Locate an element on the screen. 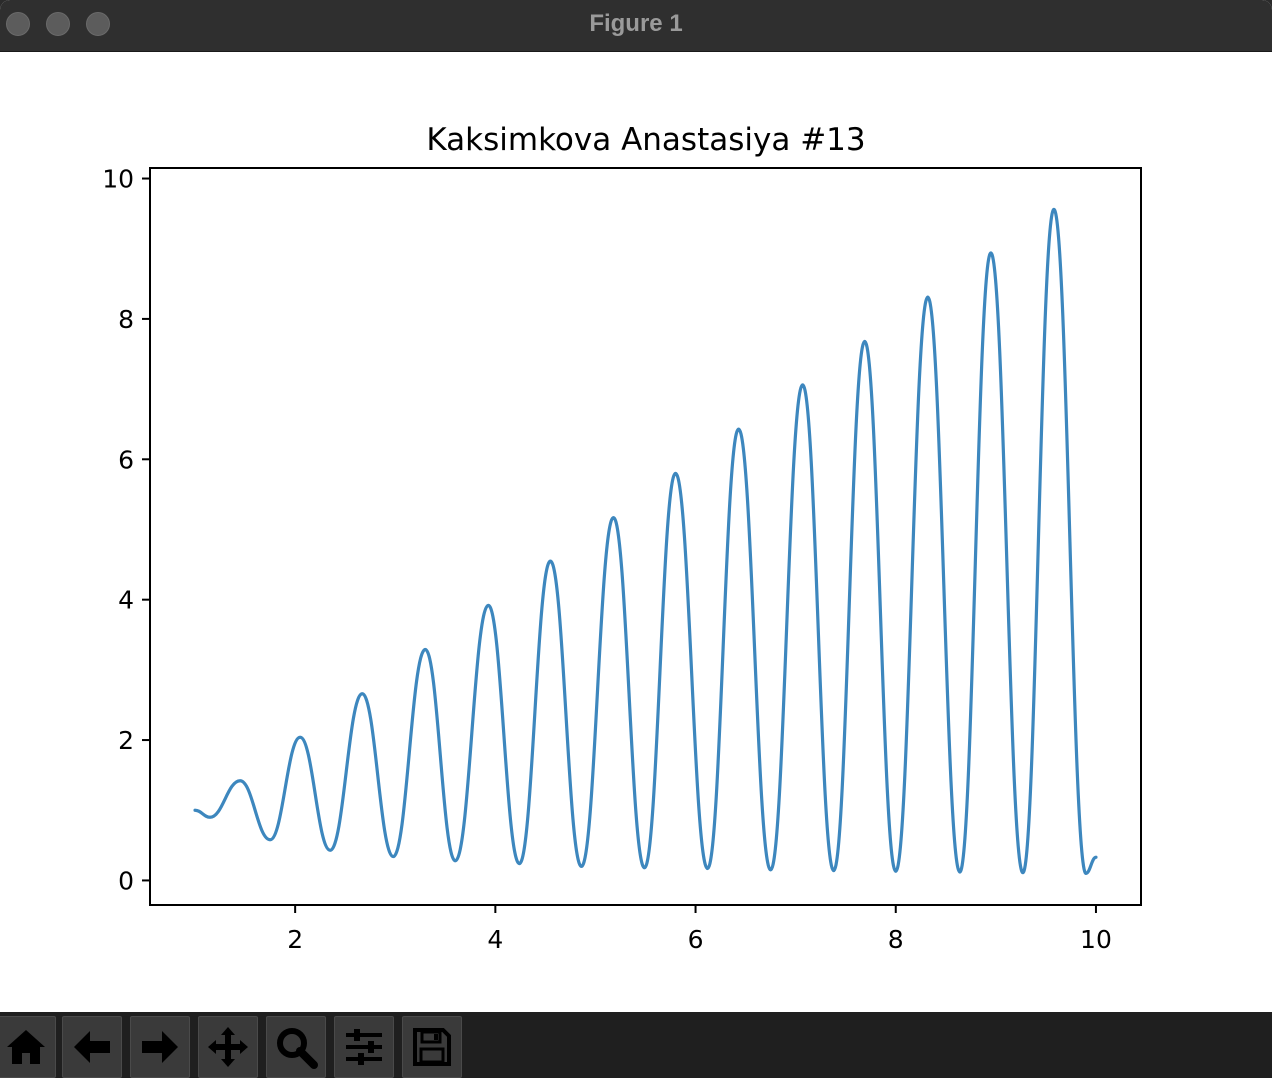 The width and height of the screenshot is (1272, 1078). sliders-icon is located at coordinates (364, 1047).